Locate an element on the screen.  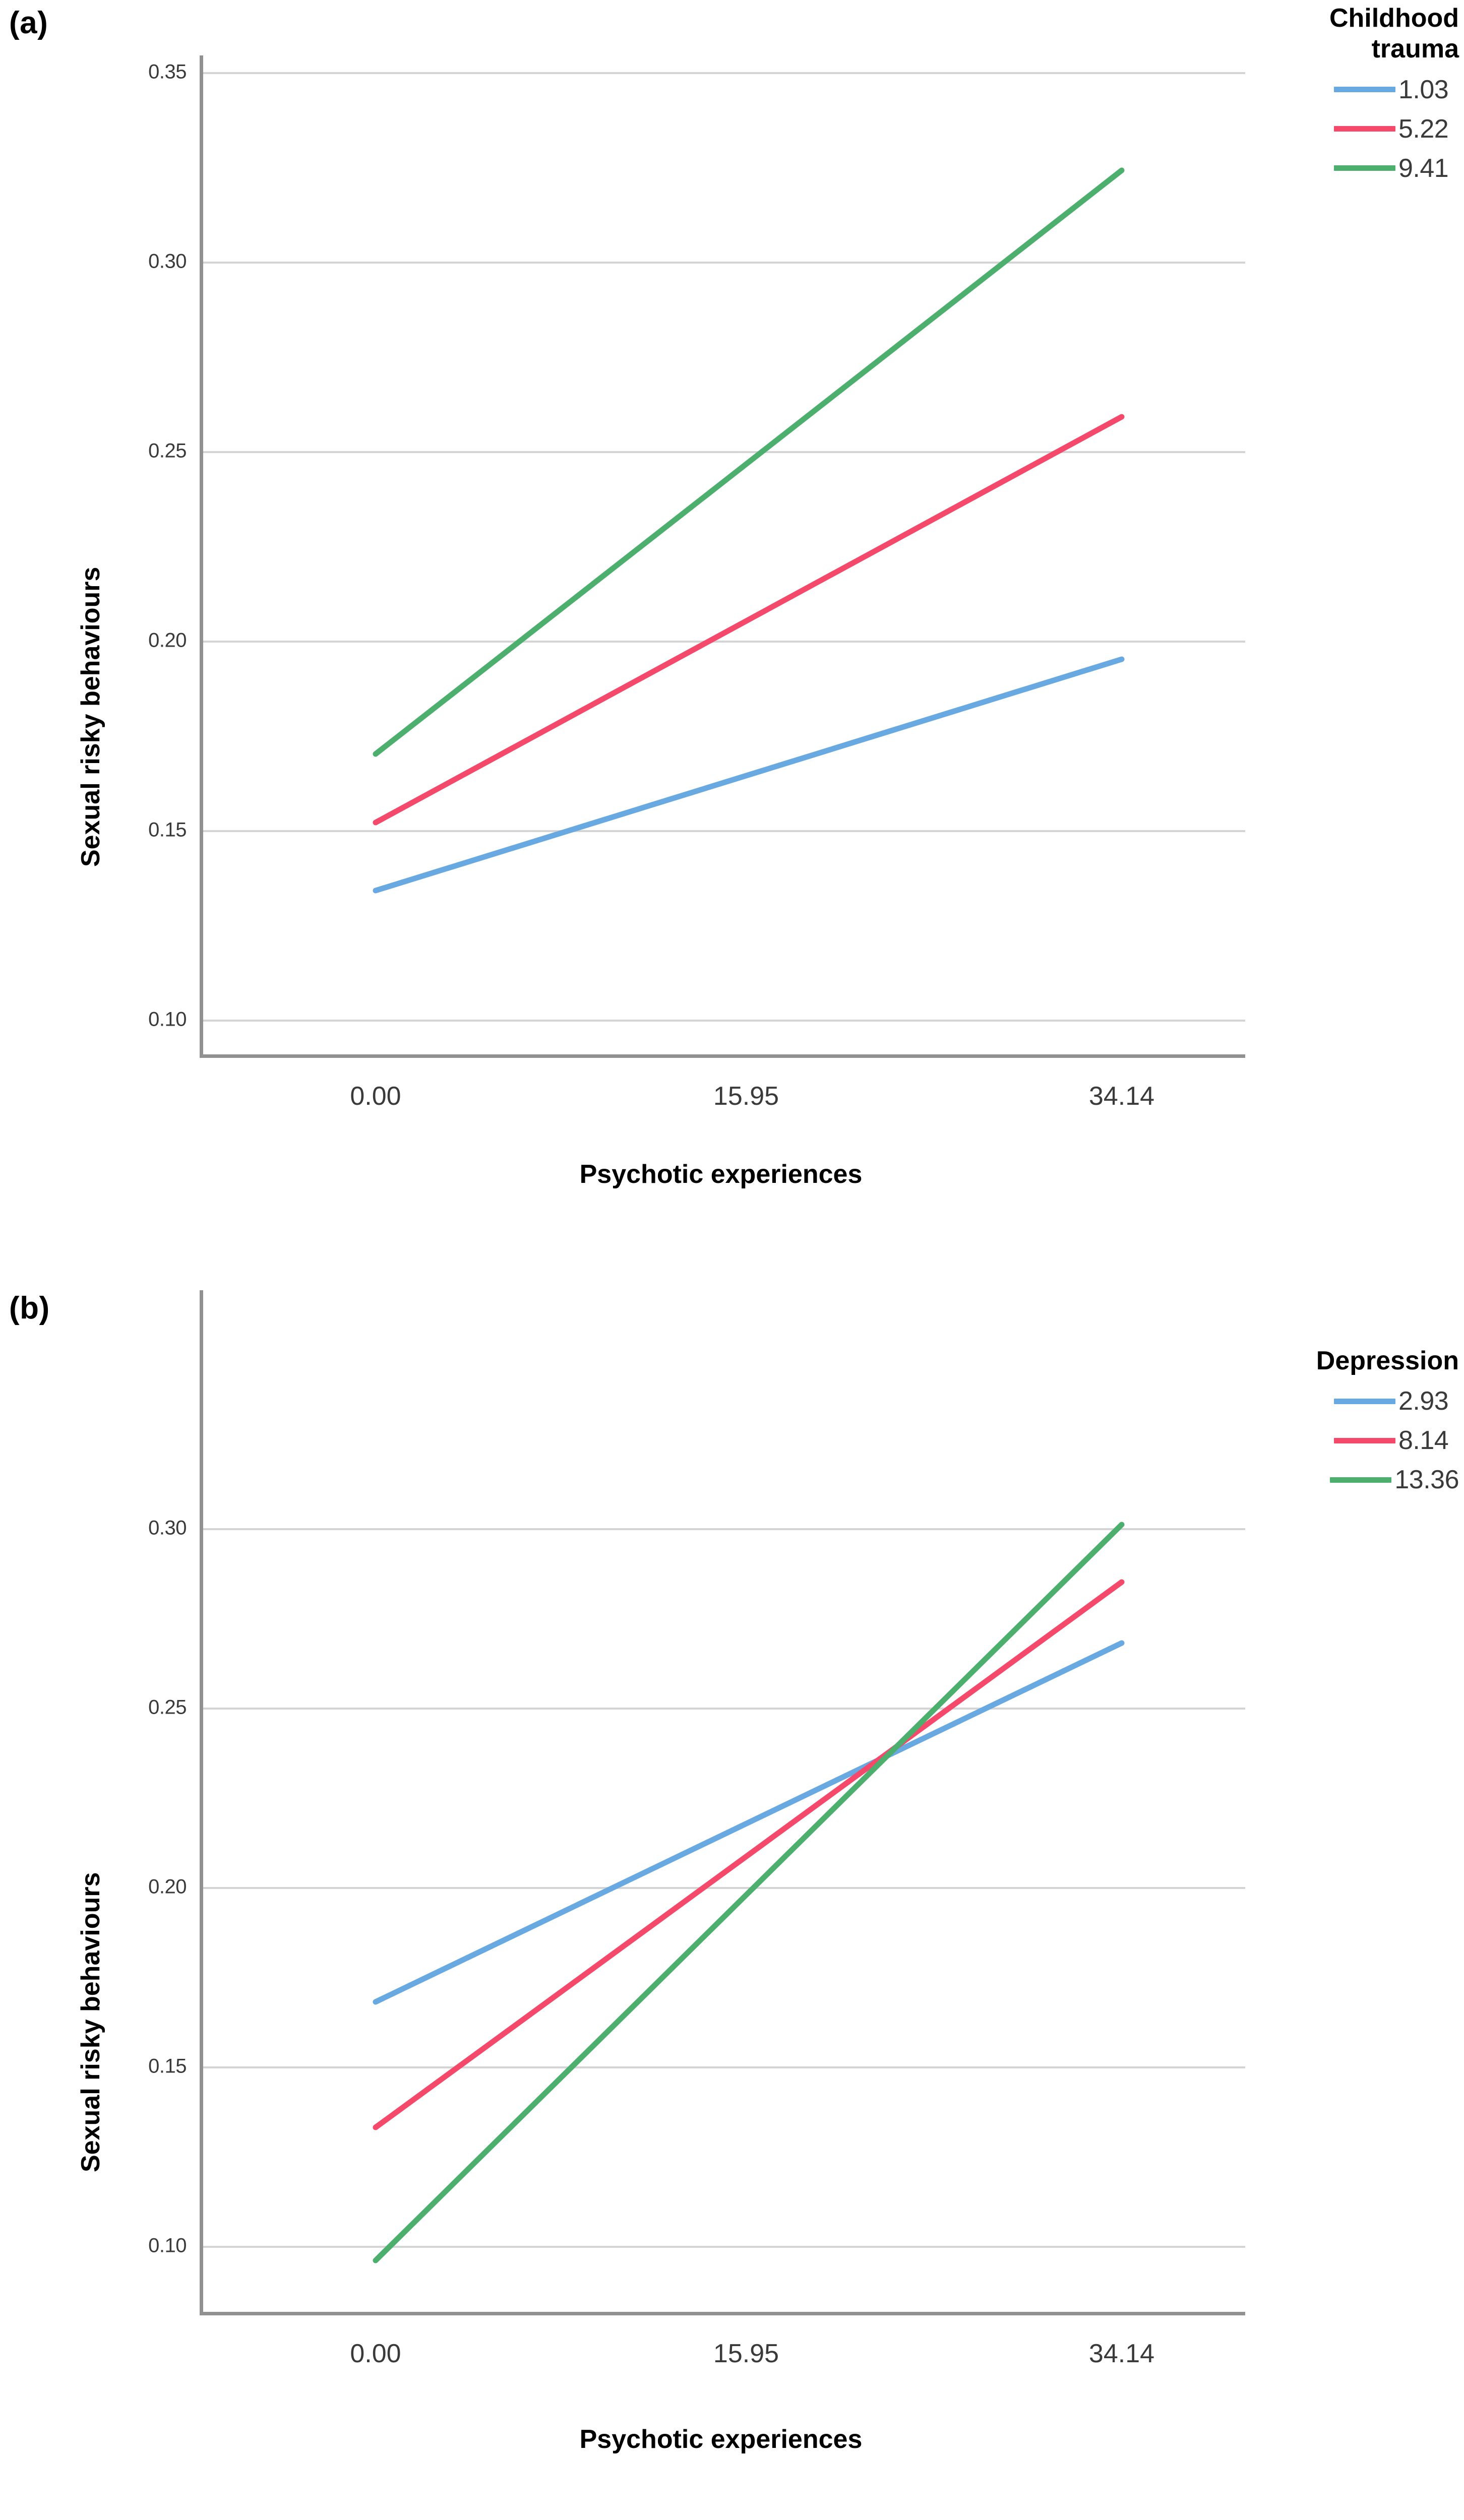
legend-b: Depression 2.93 8.14 13.36 is located at coordinates (1282, 1423).